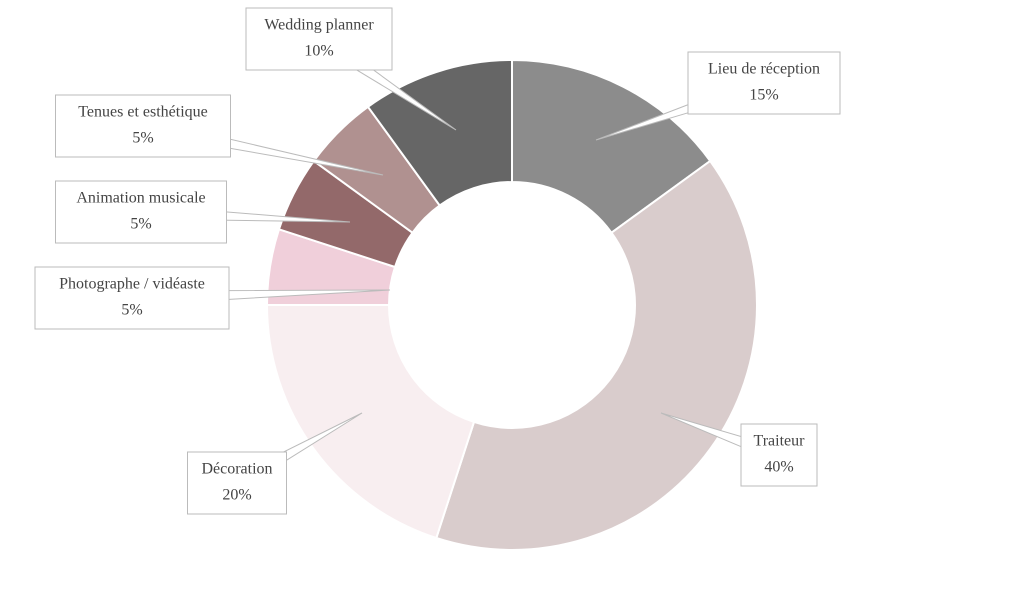 This screenshot has height=611, width=1024. Describe the element at coordinates (132, 284) in the screenshot. I see `category-label: Photographe / vidéaste` at that location.